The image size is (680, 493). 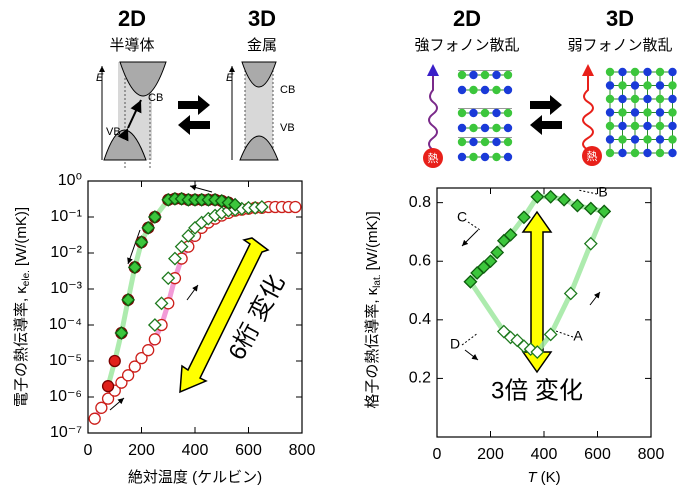 I want to click on header-sub: 半導体, so click(x=131, y=45).